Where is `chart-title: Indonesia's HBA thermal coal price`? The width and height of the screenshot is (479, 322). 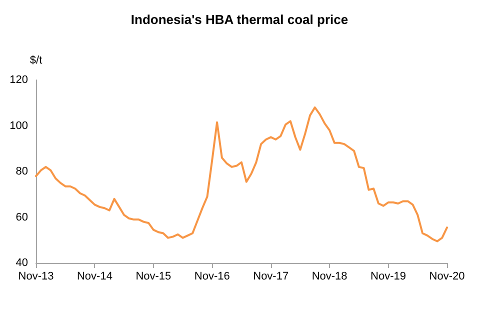 chart-title: Indonesia's HBA thermal coal price is located at coordinates (239, 19).